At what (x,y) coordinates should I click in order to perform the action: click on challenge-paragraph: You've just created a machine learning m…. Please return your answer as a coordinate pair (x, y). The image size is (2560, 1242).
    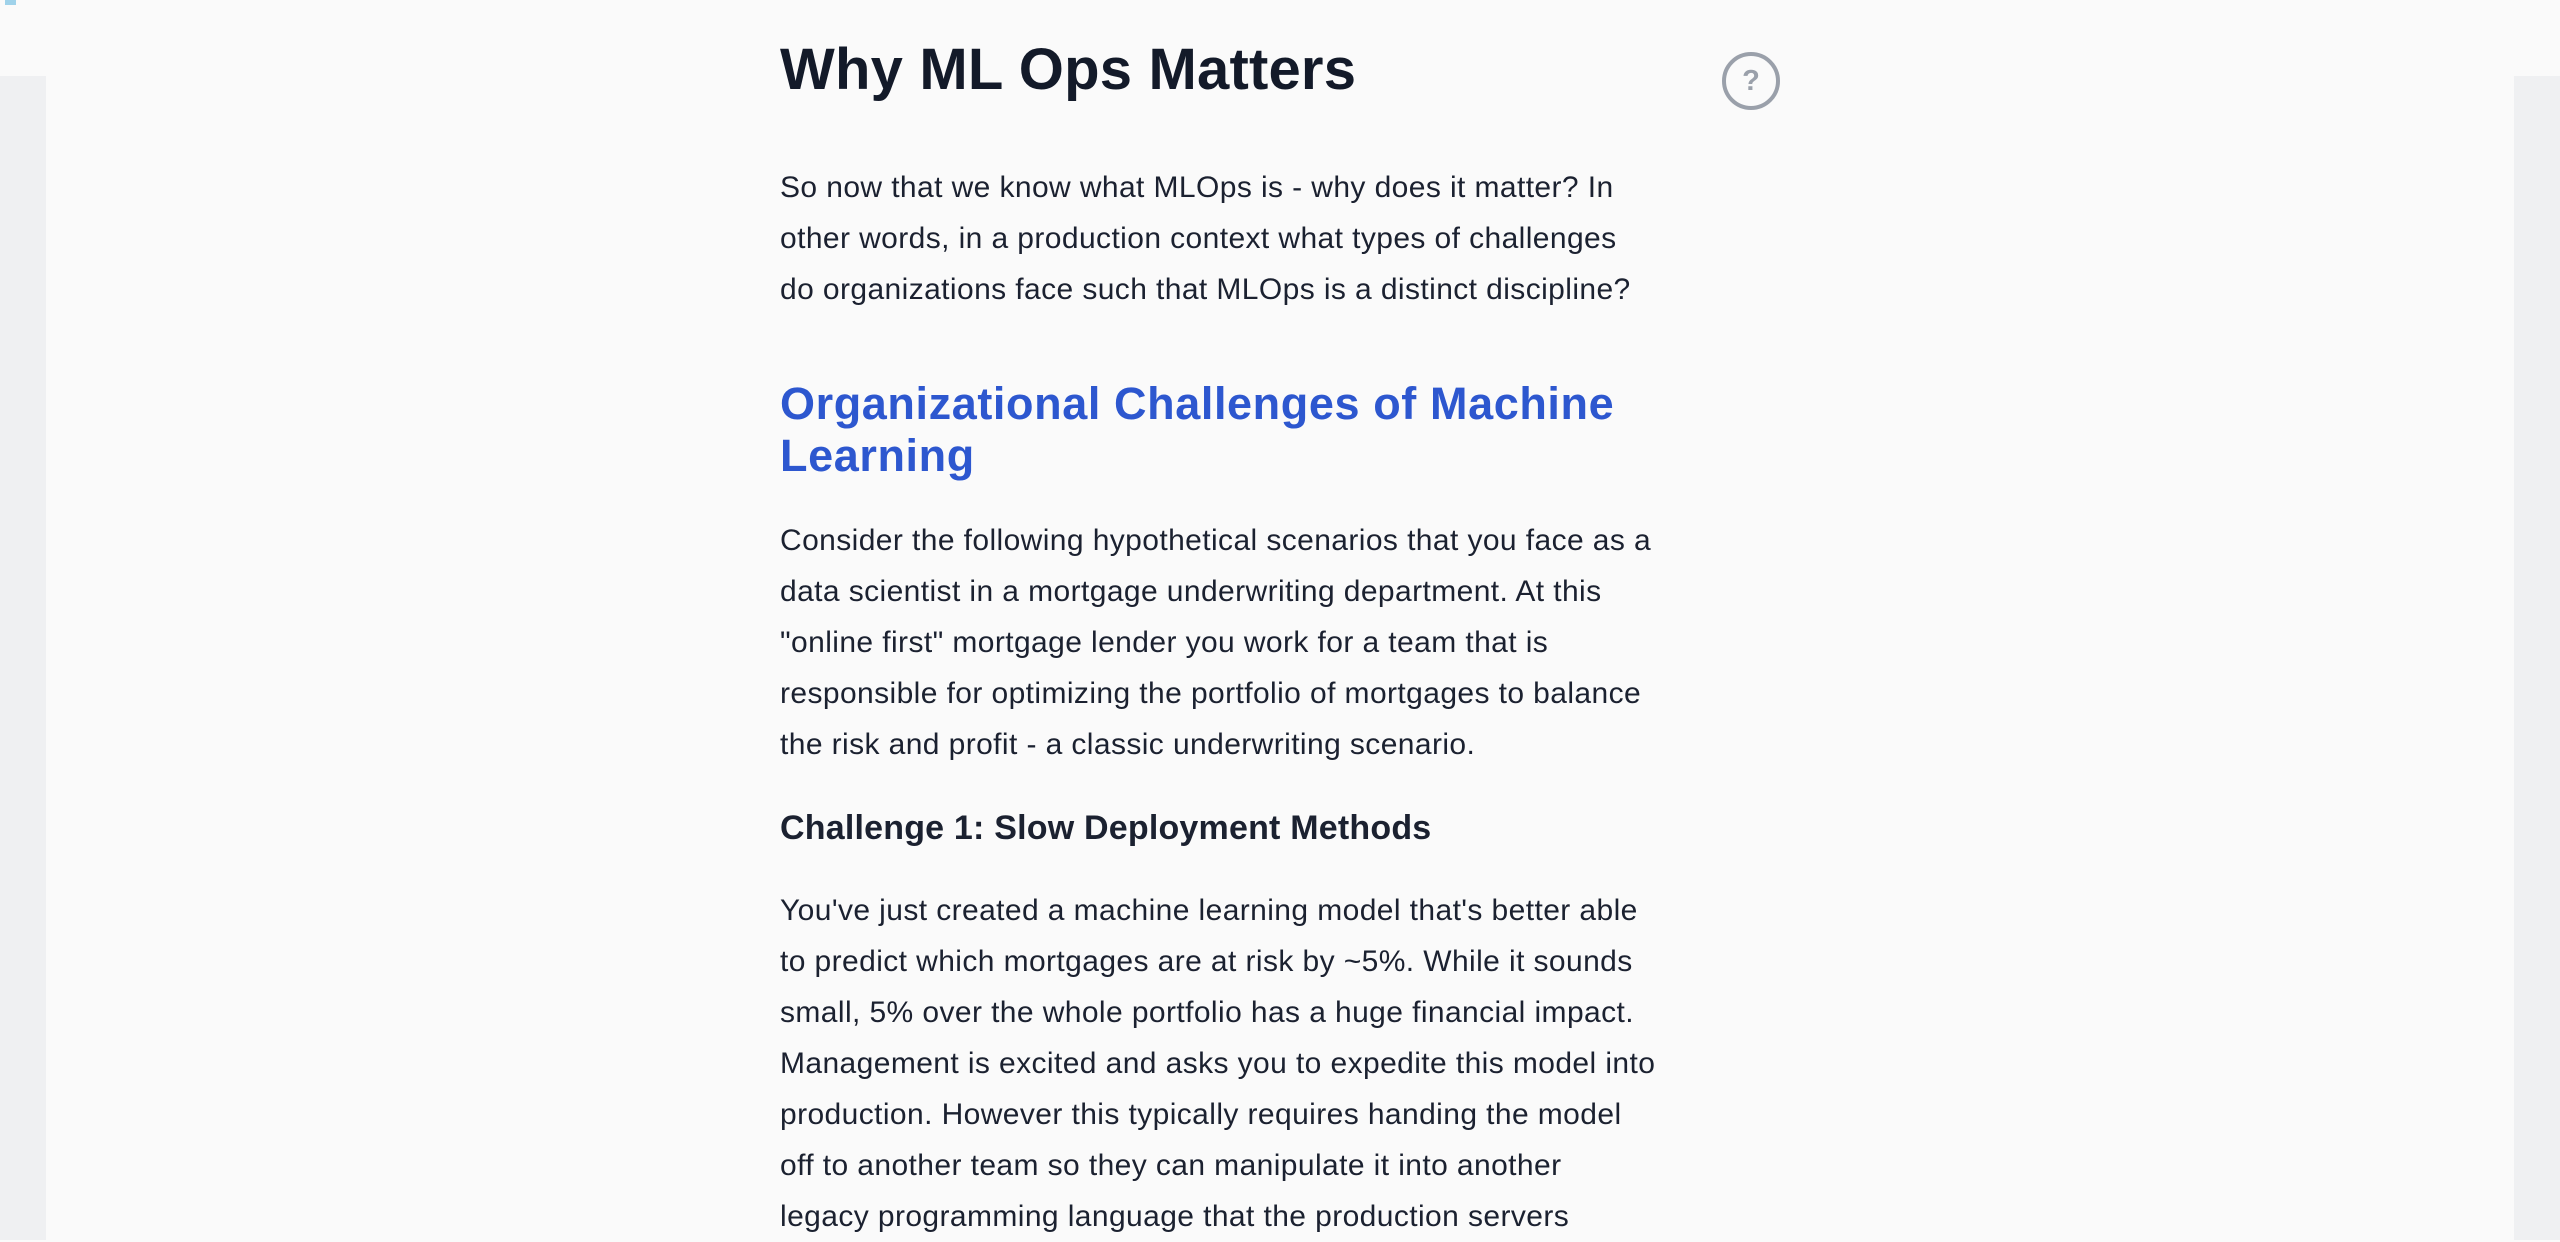
    Looking at the image, I should click on (1218, 1063).